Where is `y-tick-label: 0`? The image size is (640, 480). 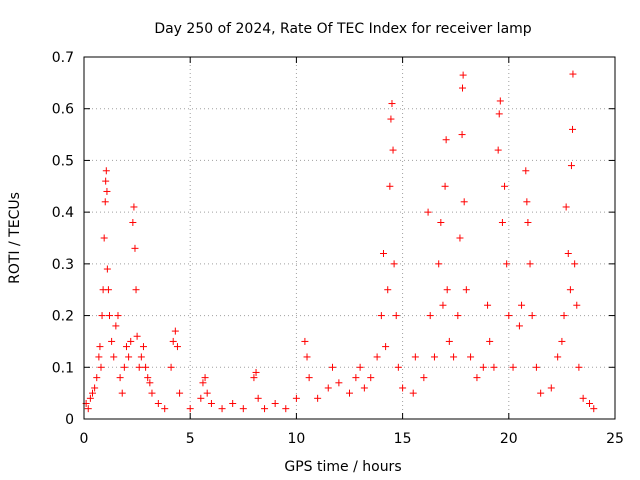 y-tick-label: 0 is located at coordinates (69, 420).